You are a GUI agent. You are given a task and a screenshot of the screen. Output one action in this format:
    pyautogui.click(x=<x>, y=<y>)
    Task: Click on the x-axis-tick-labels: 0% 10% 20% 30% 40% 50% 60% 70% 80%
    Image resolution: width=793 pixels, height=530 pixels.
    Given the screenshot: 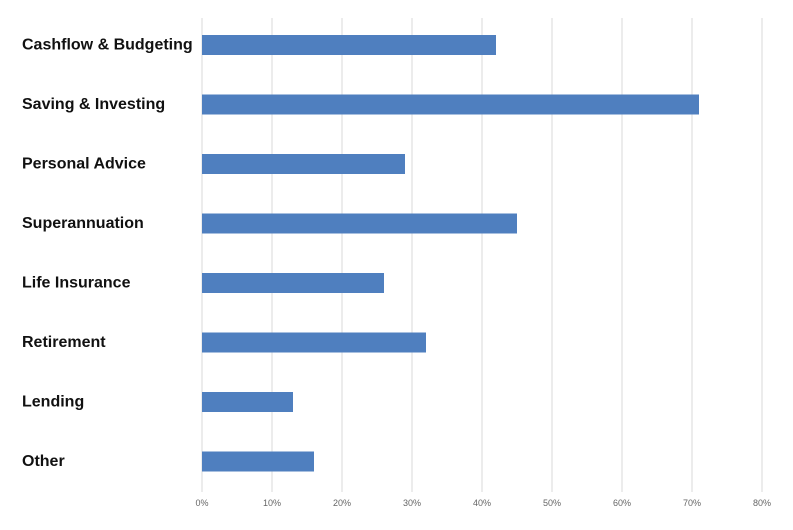 What is the action you would take?
    pyautogui.click(x=483, y=503)
    